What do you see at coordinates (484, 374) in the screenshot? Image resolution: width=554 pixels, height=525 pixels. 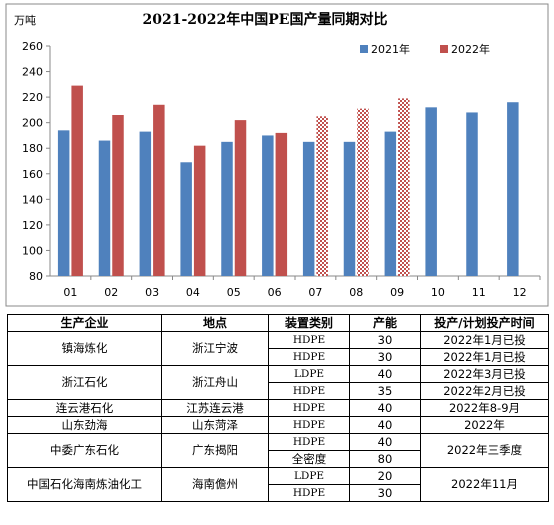 I see `time-cell: 2022年3月已投` at bounding box center [484, 374].